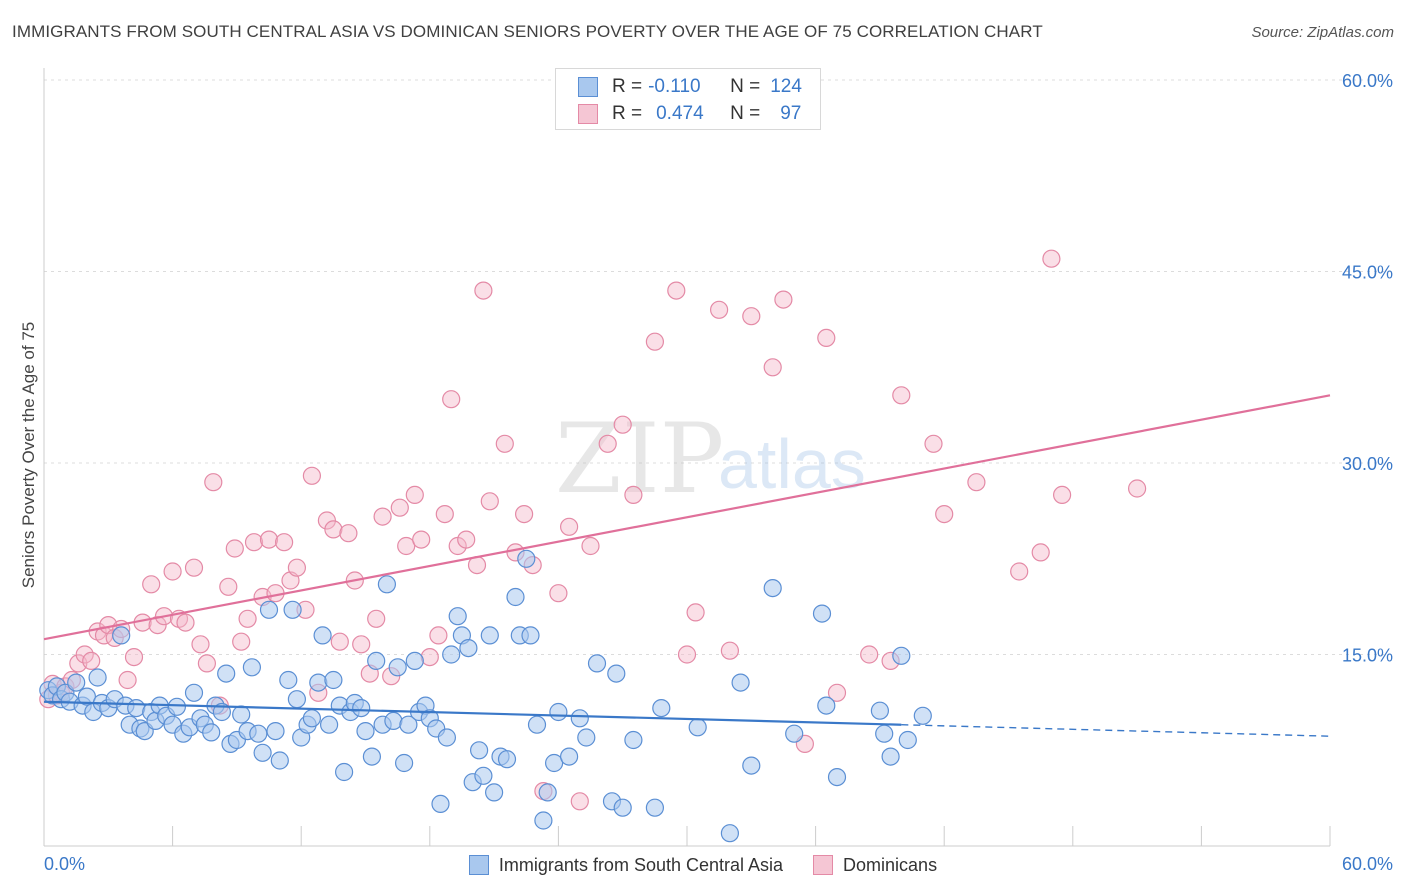 The width and height of the screenshot is (1406, 892). I want to click on legend-item-dominicans: Dominicans, so click(875, 865).